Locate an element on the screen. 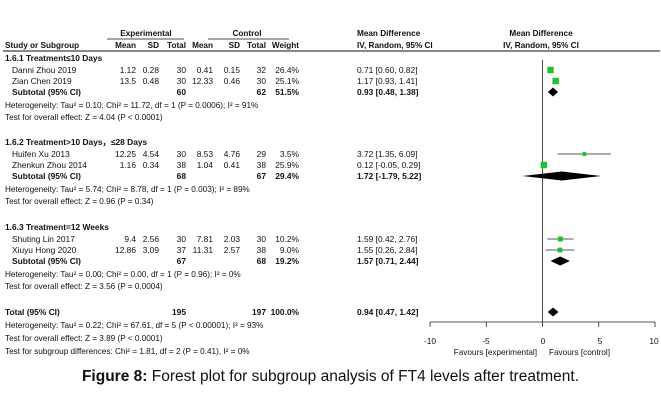 The image size is (661, 394). group-header-experimental: Experimental is located at coordinates (145, 33).